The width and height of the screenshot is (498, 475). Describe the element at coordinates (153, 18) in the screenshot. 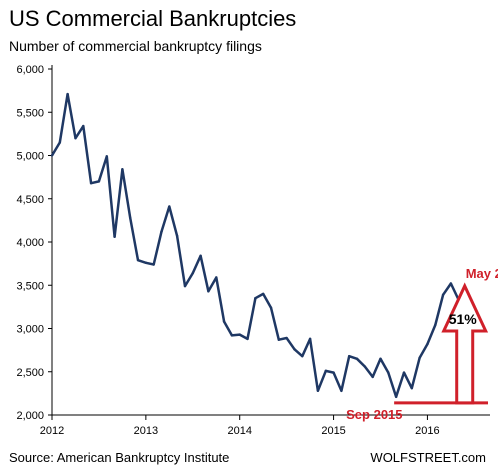

I see `chart-title: US Commercial Bankruptcies` at that location.